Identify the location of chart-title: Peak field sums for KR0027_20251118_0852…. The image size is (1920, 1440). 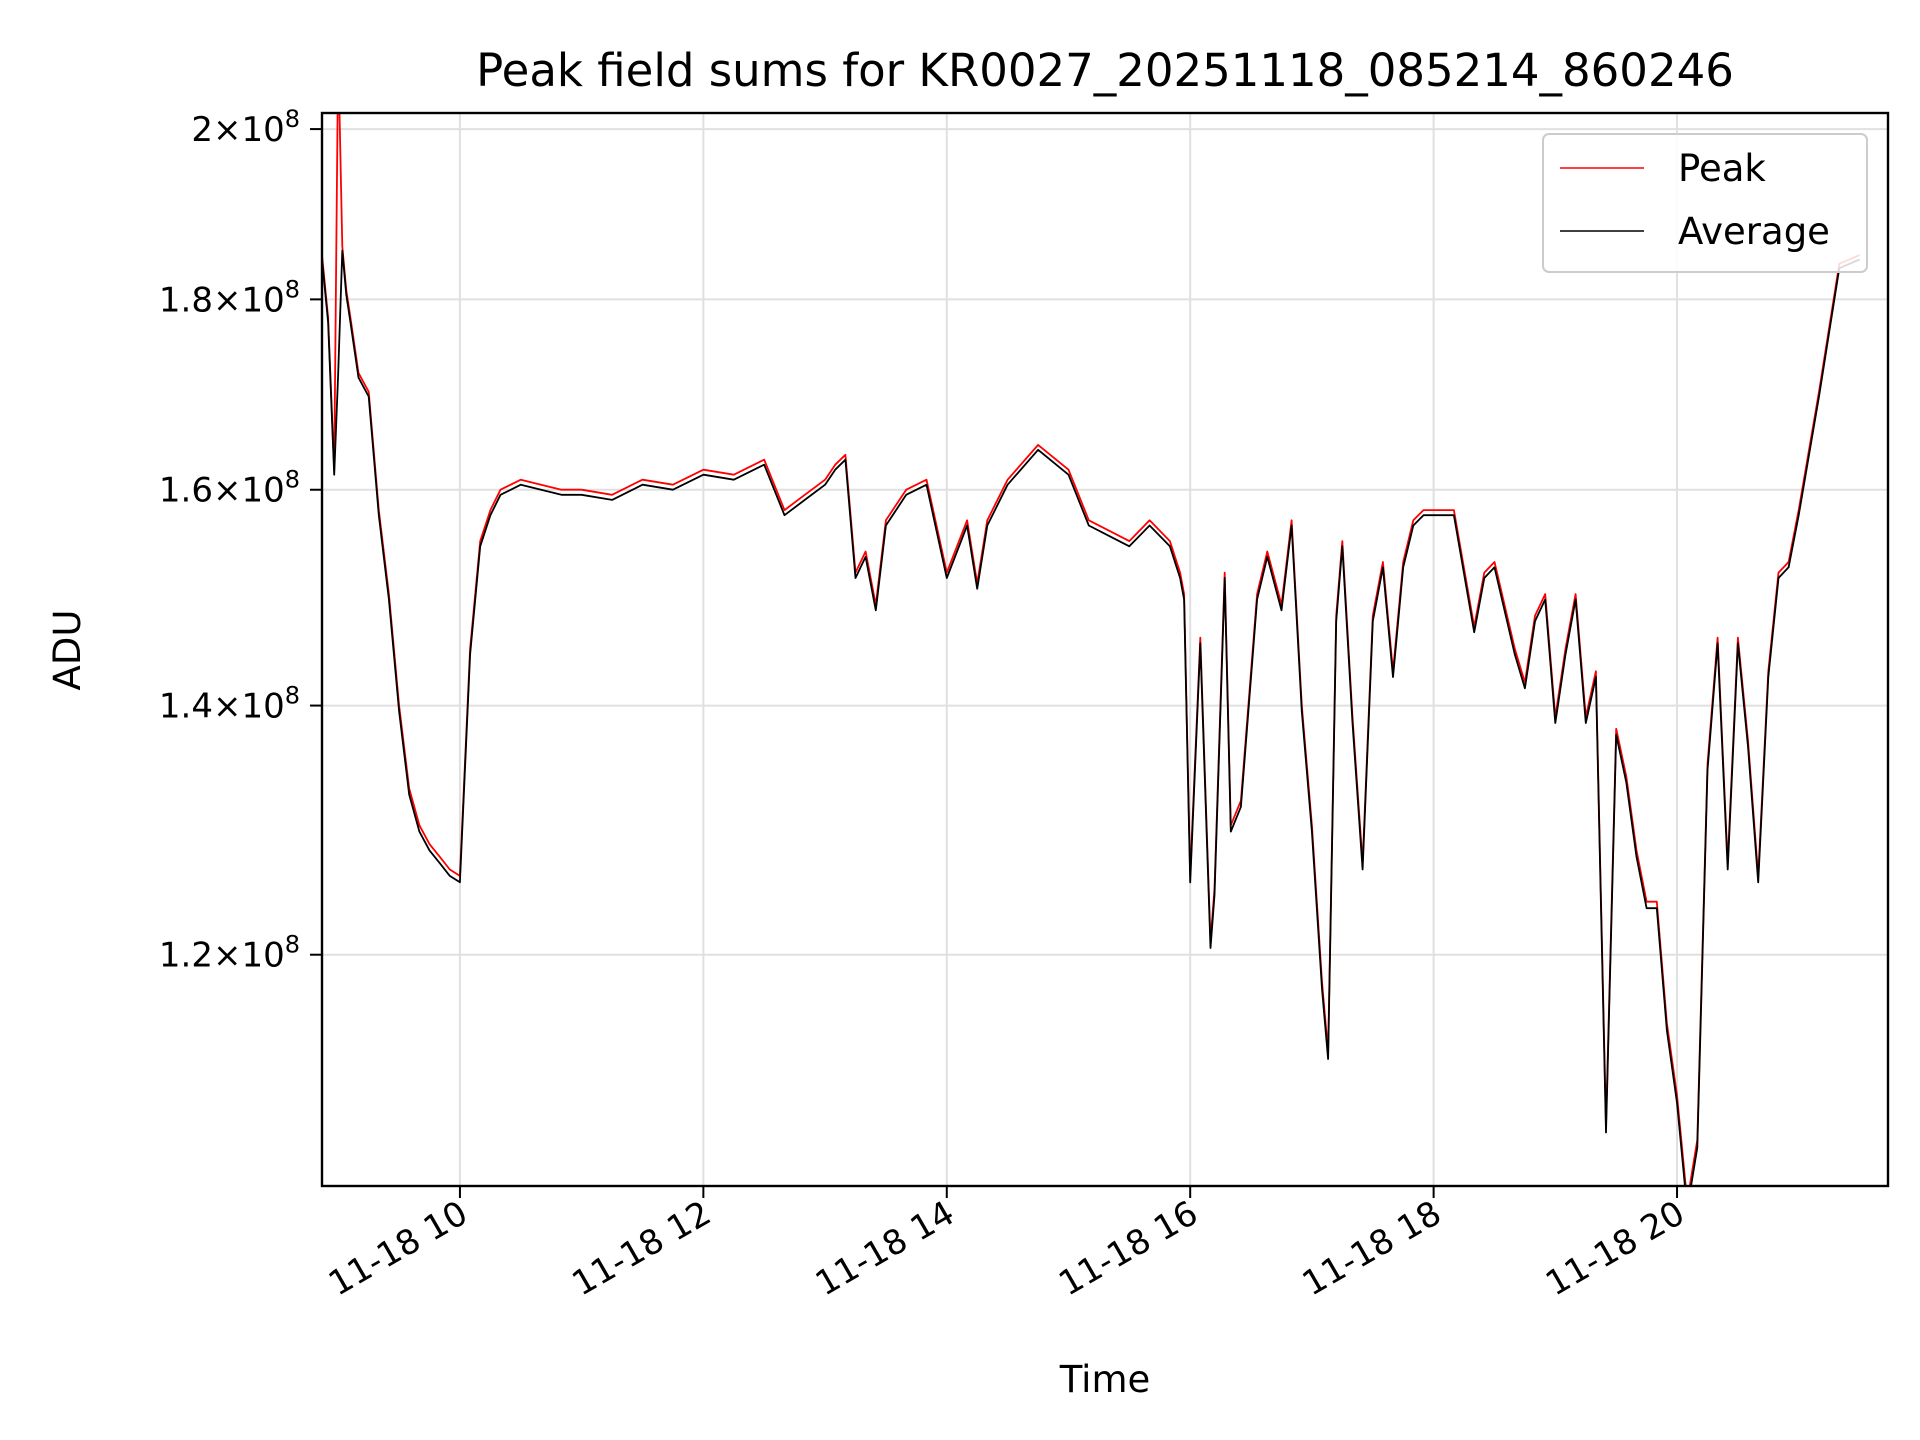
(1105, 70).